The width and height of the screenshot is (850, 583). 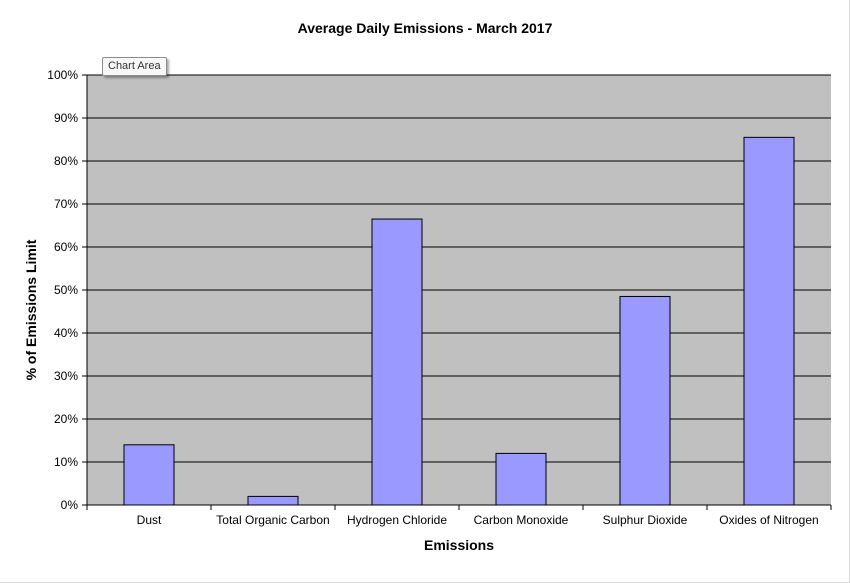 I want to click on y-tick-label: 70%, so click(x=66, y=204).